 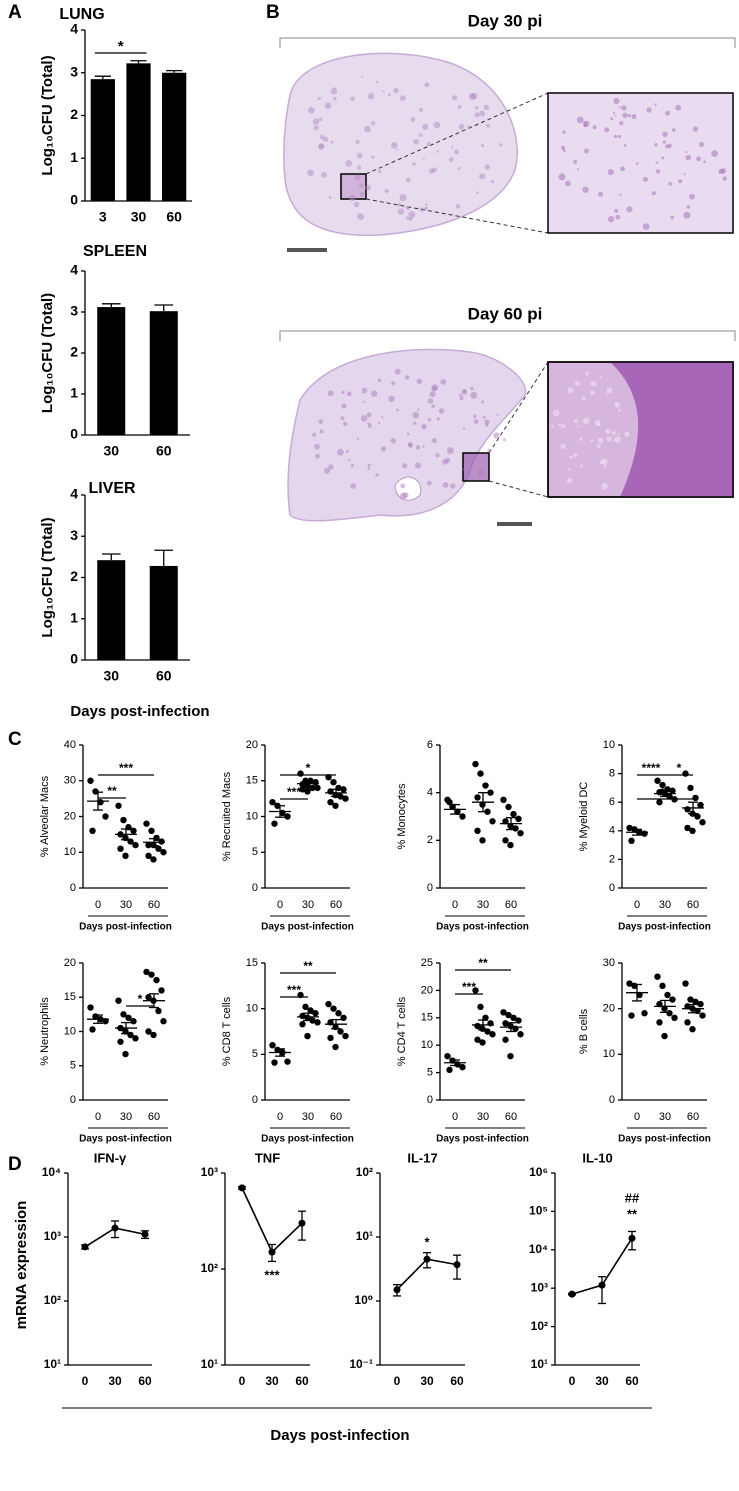 What do you see at coordinates (252, 816) in the screenshot?
I see `y-tick-label: 10` at bounding box center [252, 816].